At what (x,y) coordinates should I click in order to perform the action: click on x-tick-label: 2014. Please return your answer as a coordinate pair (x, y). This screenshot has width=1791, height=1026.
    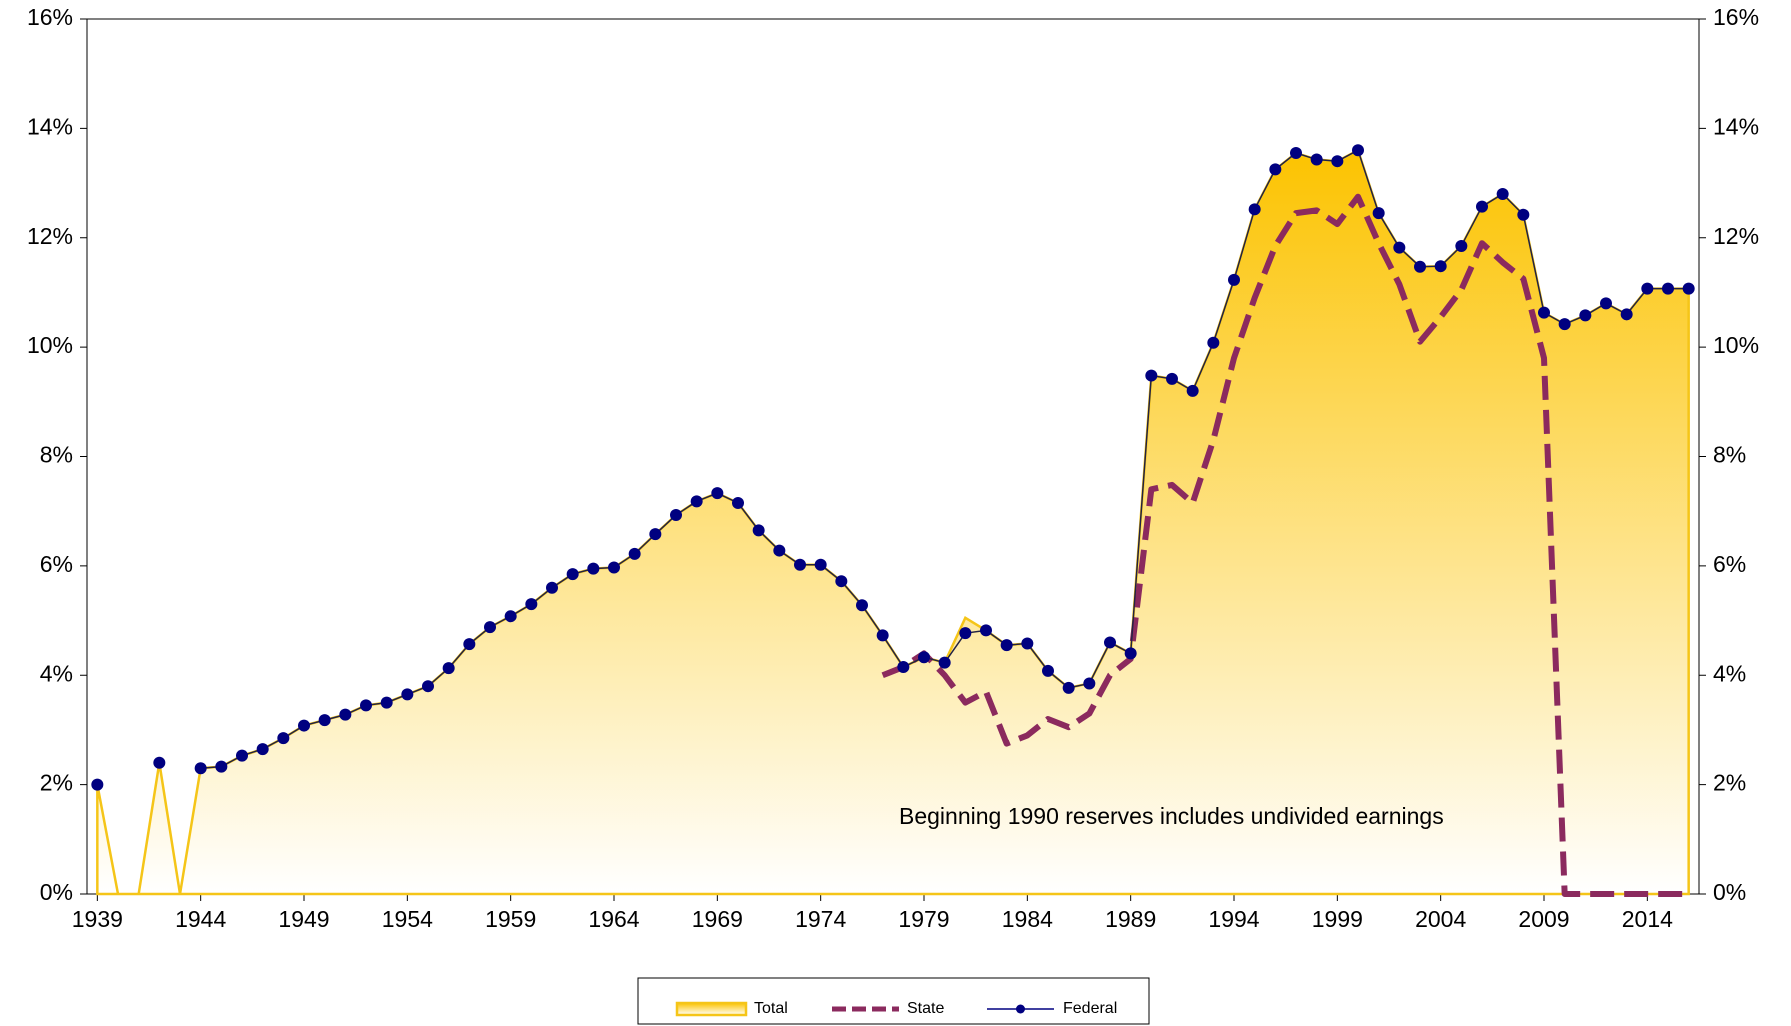
    Looking at the image, I should click on (1647, 919).